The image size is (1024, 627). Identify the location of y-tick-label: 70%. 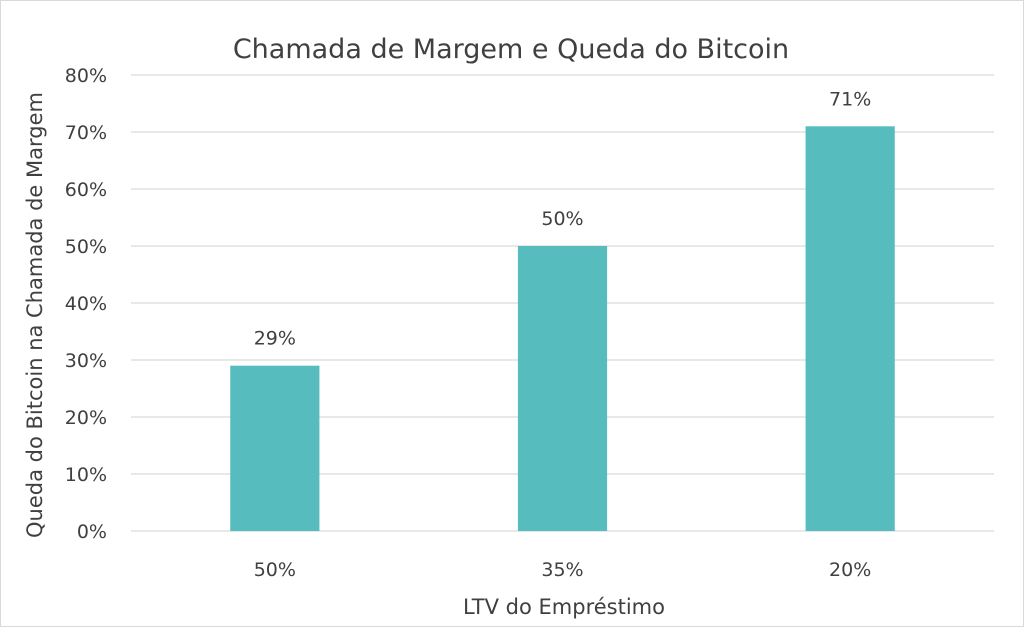
(86, 133).